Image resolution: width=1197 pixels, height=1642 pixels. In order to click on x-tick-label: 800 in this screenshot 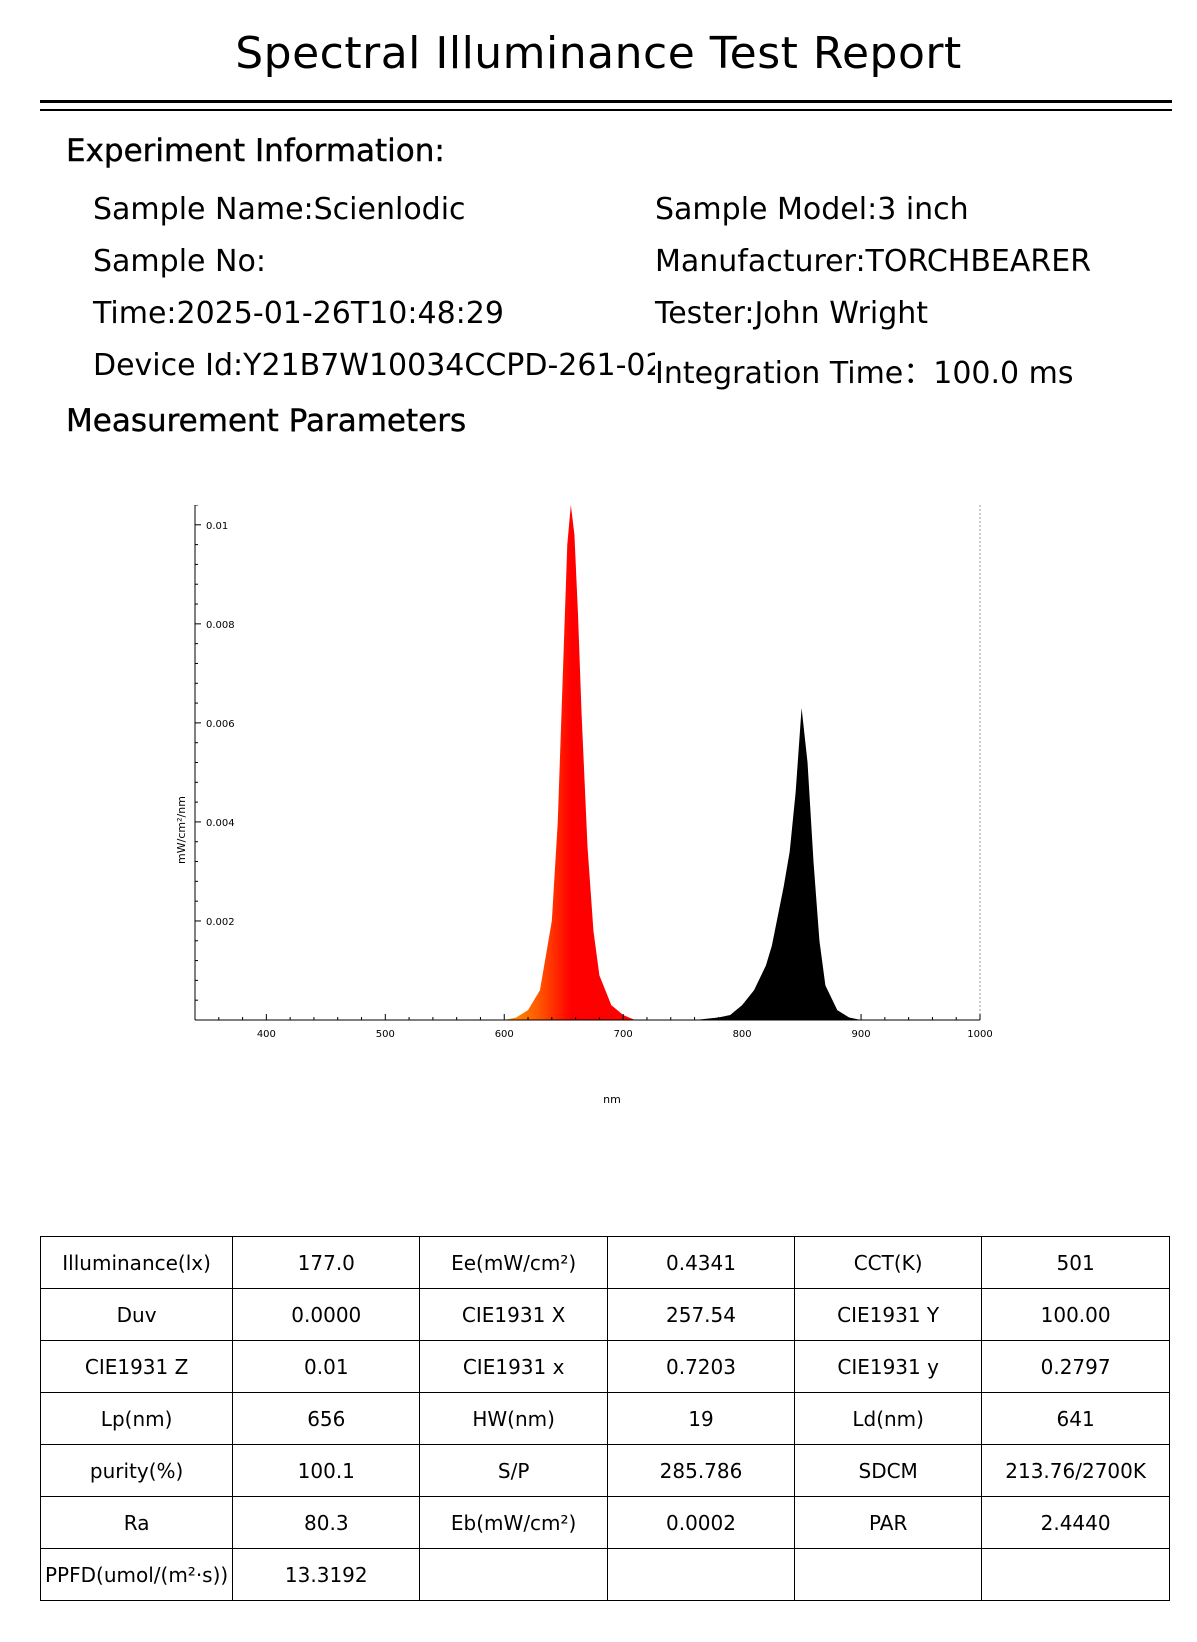, I will do `click(742, 1034)`.